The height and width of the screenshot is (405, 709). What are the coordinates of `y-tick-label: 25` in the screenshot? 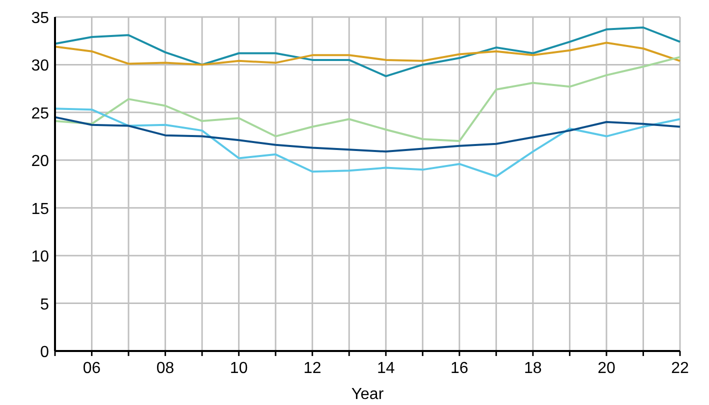 It's located at (40, 113).